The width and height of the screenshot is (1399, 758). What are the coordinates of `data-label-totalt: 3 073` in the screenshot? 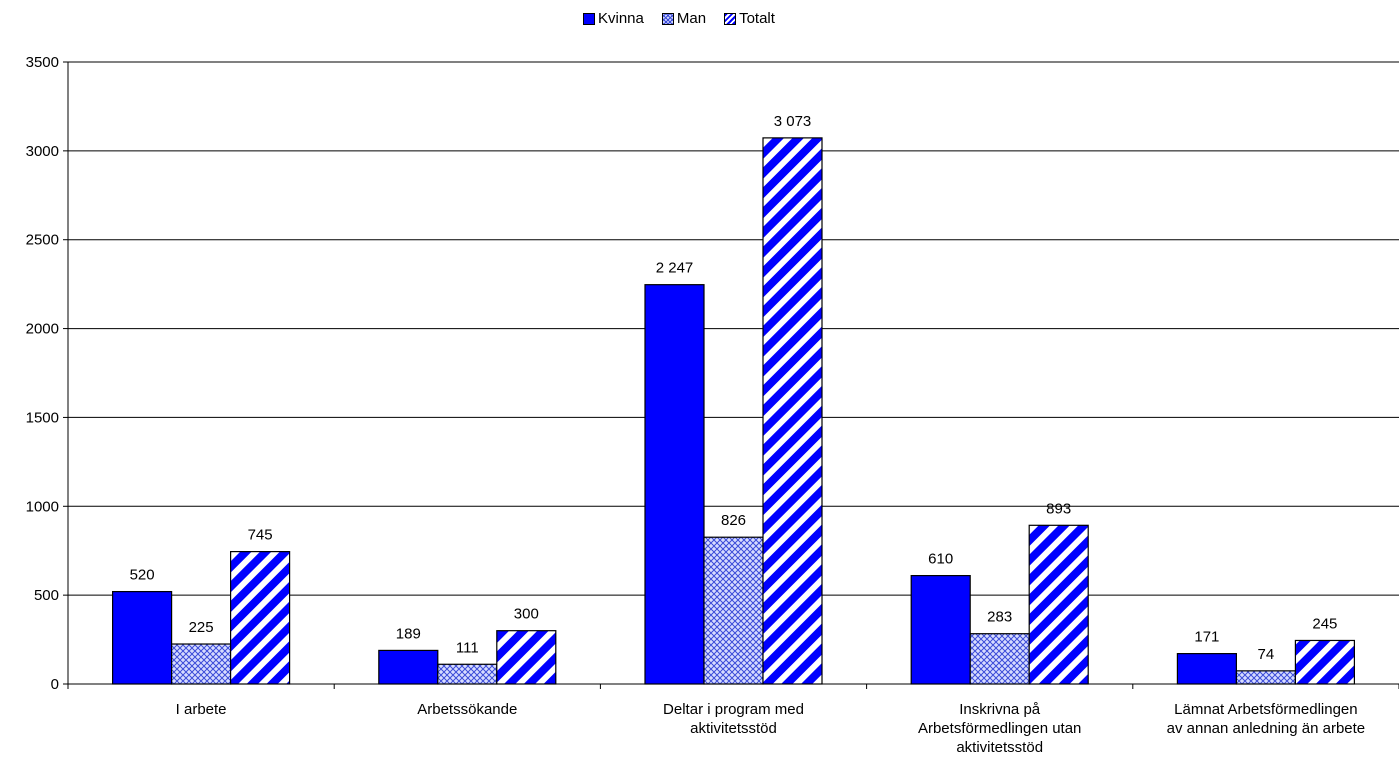 It's located at (793, 121).